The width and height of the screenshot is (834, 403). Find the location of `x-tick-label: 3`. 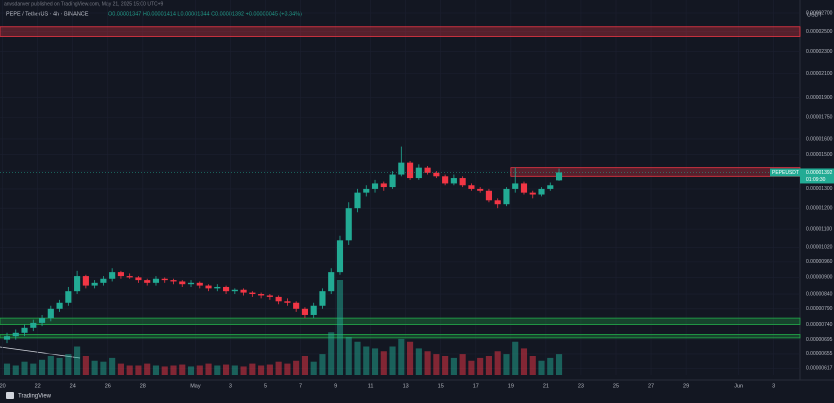

x-tick-label: 3 is located at coordinates (230, 386).